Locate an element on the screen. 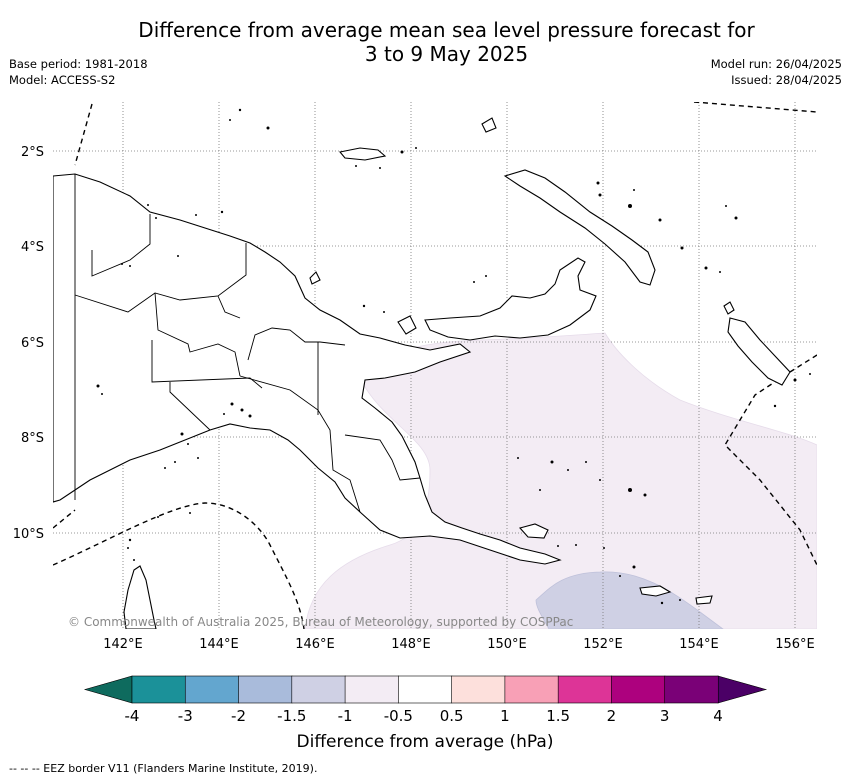 The image size is (850, 781). colorbar-tick-label: 1 is located at coordinates (505, 716).